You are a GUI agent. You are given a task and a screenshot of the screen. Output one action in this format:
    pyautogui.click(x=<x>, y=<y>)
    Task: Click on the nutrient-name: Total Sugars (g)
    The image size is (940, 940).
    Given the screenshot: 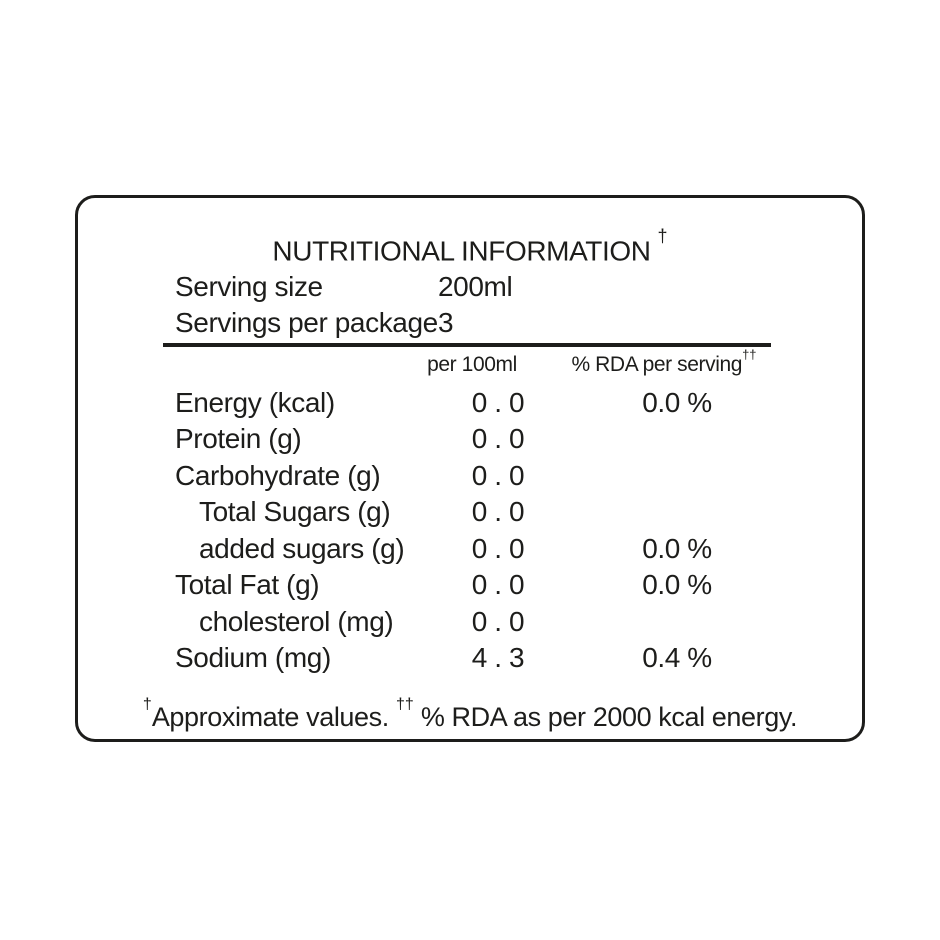 What is the action you would take?
    pyautogui.click(x=295, y=512)
    